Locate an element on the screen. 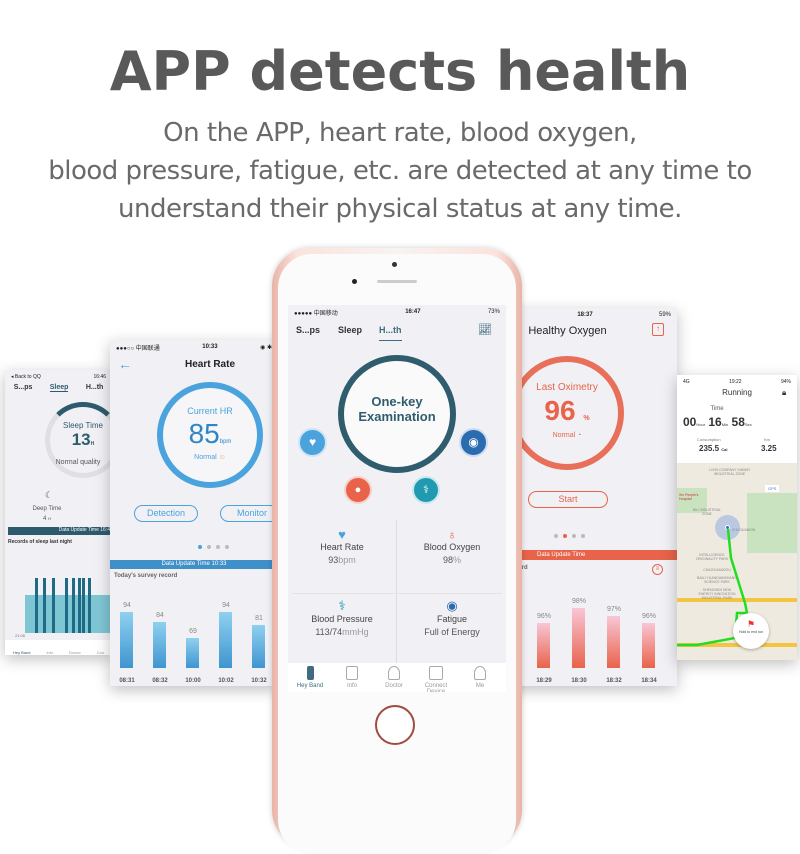  metric-unit: bpm is located at coordinates (347, 560).